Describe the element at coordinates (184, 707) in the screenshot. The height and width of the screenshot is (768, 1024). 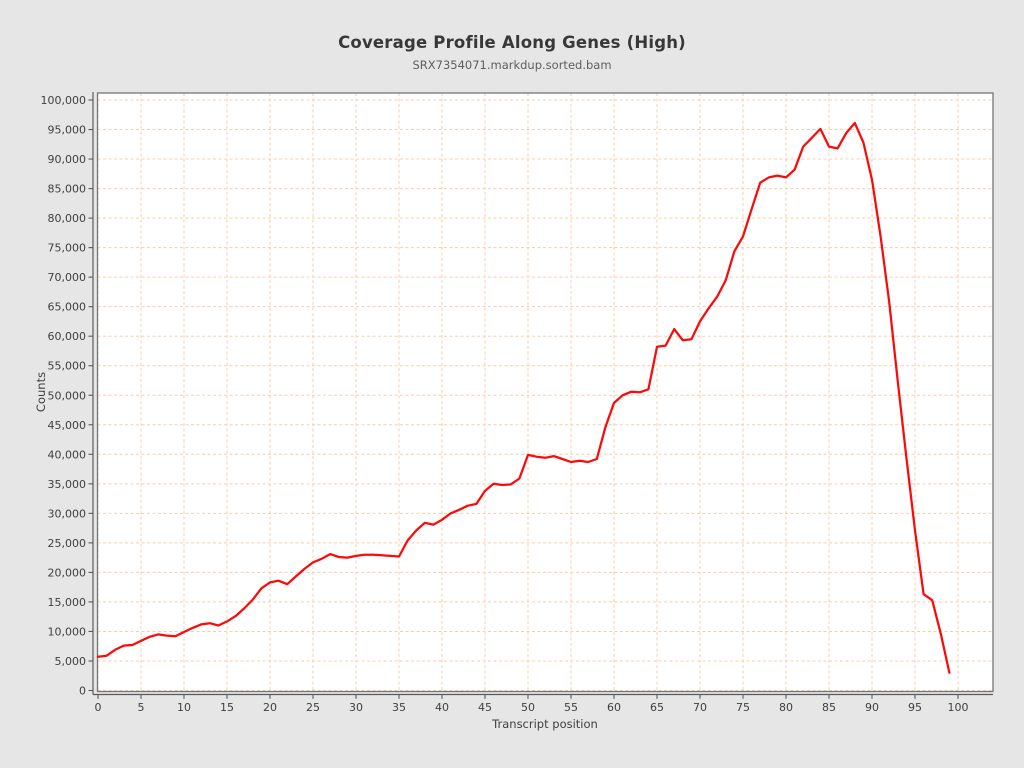
I see `x-tick-label: 10` at that location.